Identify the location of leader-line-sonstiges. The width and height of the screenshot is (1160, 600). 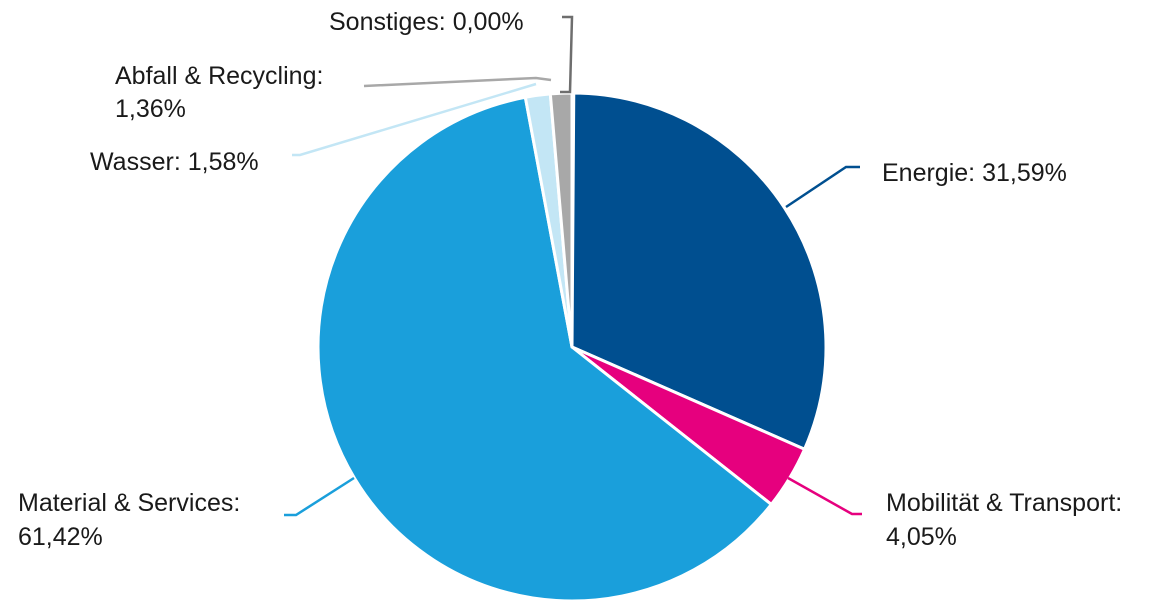
(567, 54).